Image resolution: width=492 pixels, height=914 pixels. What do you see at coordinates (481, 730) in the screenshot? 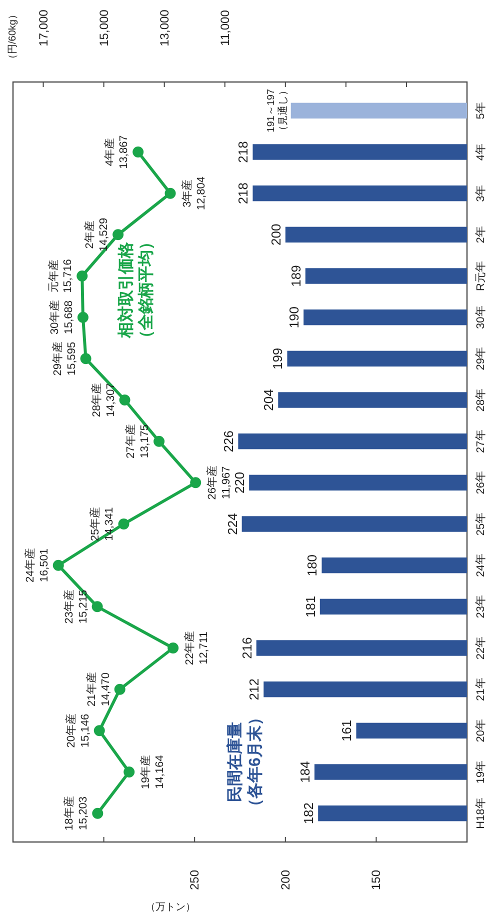
I see `y-tick-label: 20年` at bounding box center [481, 730].